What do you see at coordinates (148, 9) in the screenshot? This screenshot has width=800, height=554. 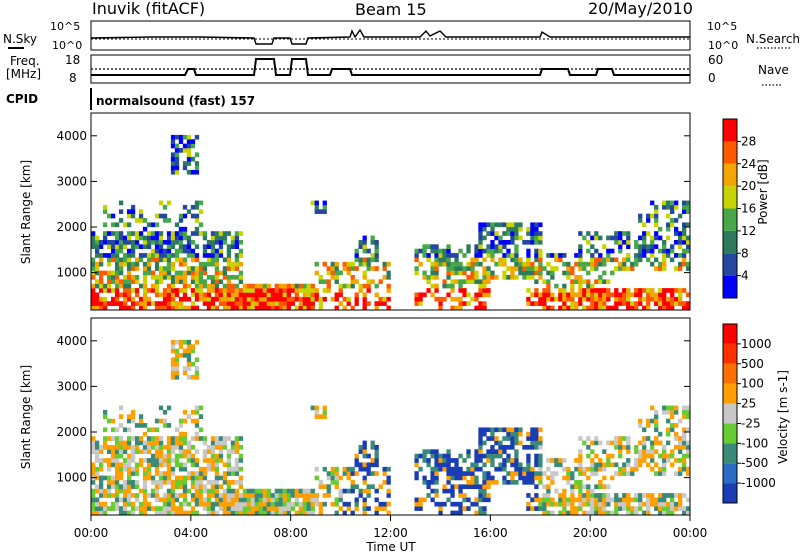 I see `station-title: Inuvik (fitACF)` at bounding box center [148, 9].